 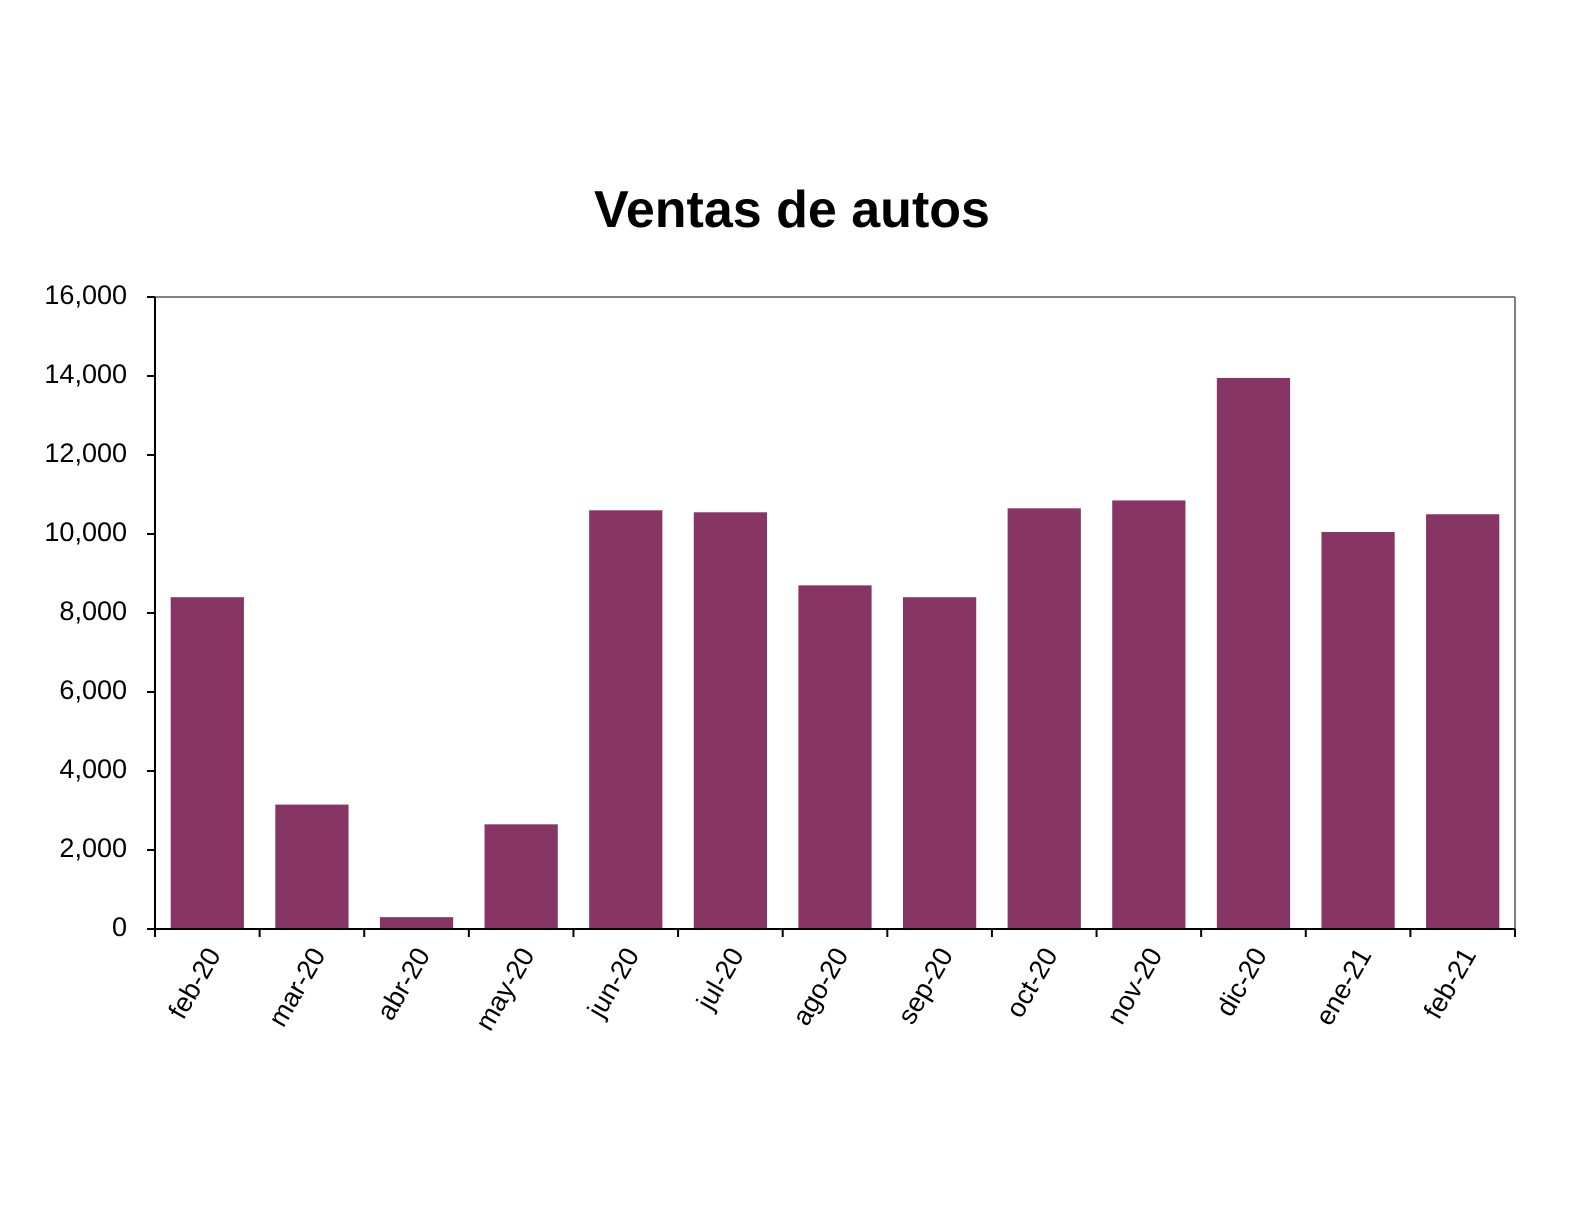 I want to click on chart-title: Ventas de autos, so click(x=792, y=210).